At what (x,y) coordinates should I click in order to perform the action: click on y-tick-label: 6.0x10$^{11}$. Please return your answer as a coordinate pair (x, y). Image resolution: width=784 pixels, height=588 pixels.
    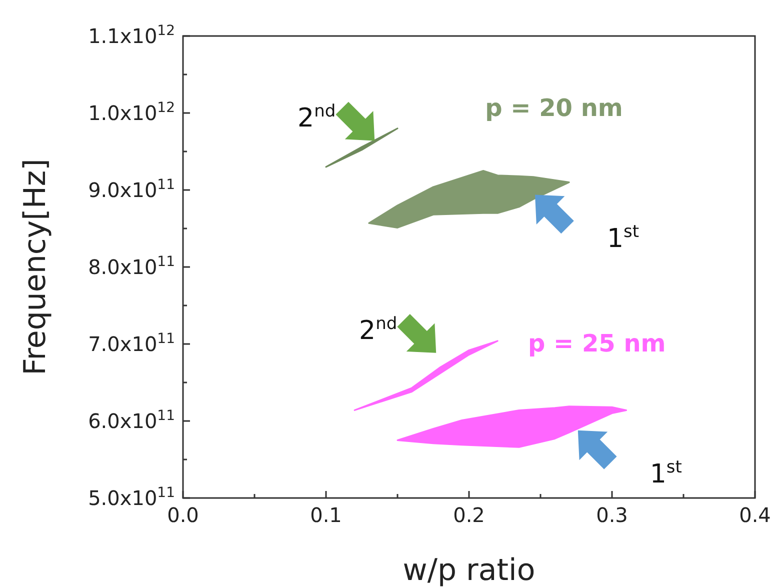
    Looking at the image, I should click on (131, 420).